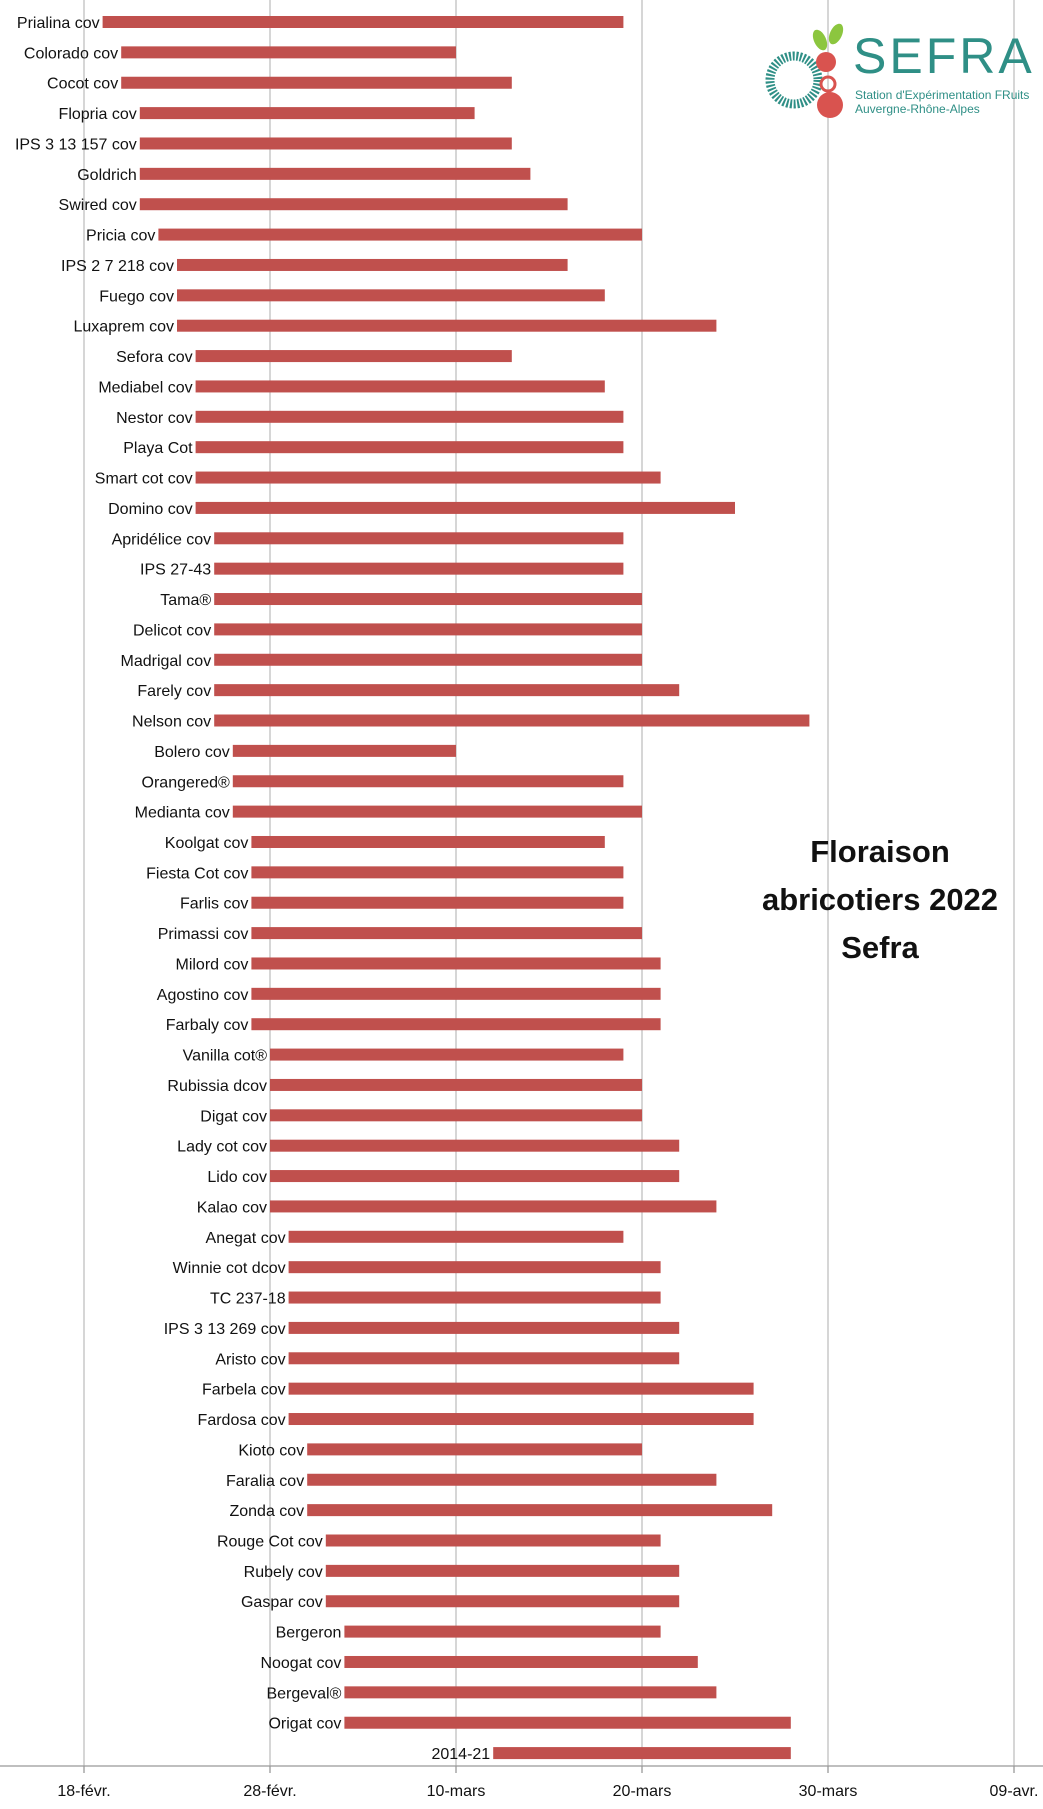  Describe the element at coordinates (237, 1177) in the screenshot. I see `category-label: Lido cov` at that location.